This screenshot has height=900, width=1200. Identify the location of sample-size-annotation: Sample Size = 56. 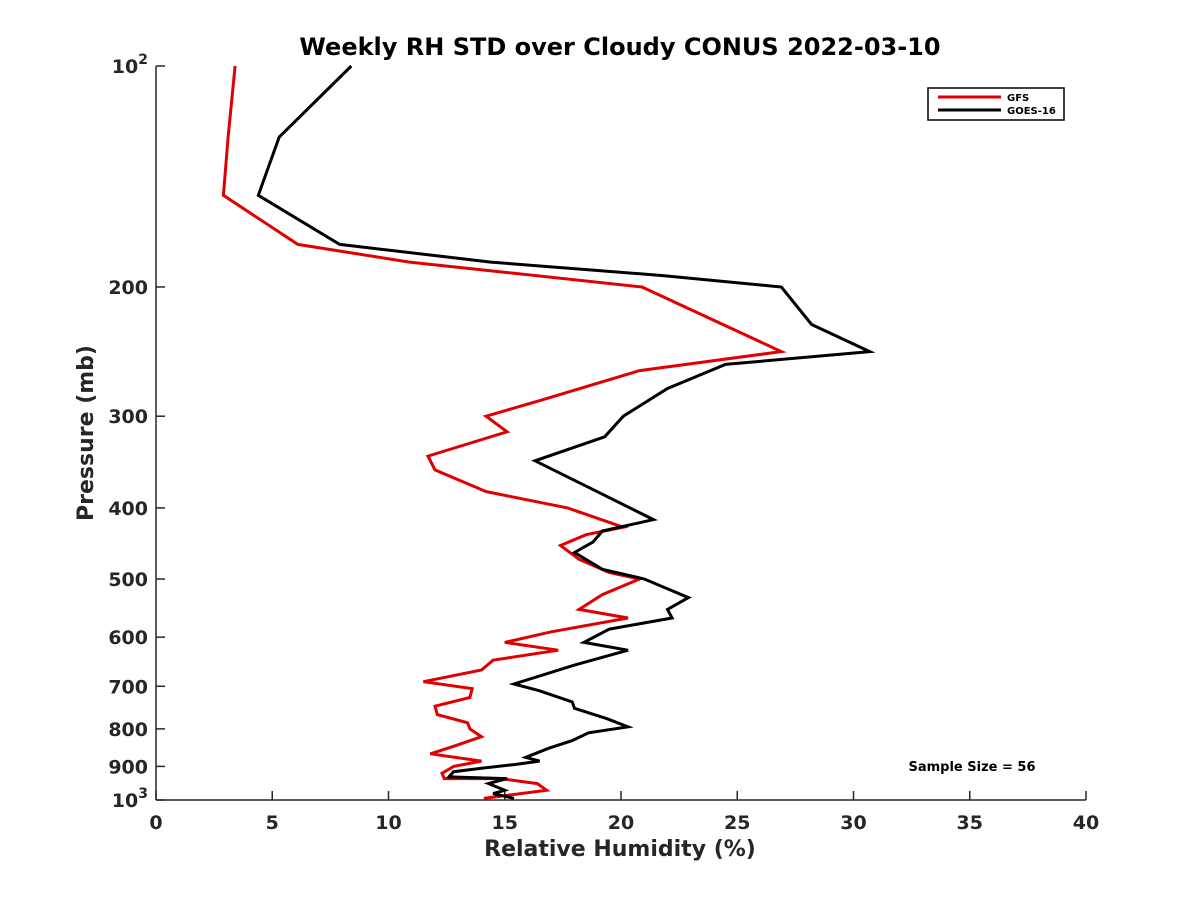
(971, 767).